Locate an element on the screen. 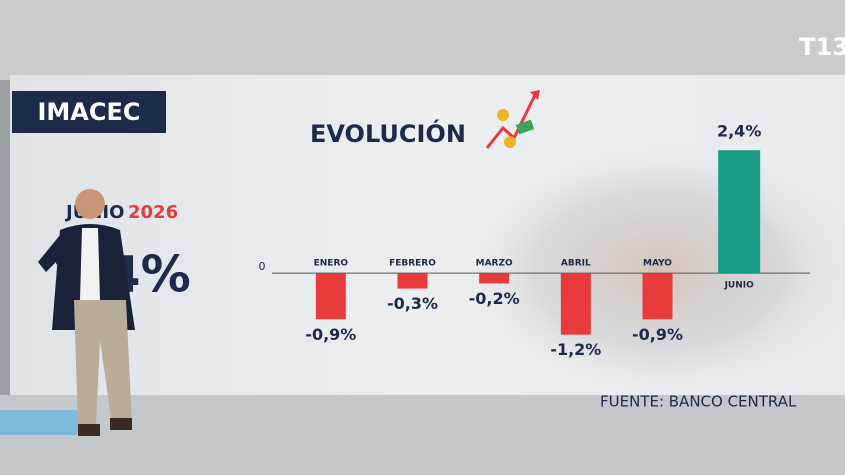 The height and width of the screenshot is (475, 845). category-label: JUNIO is located at coordinates (739, 286).